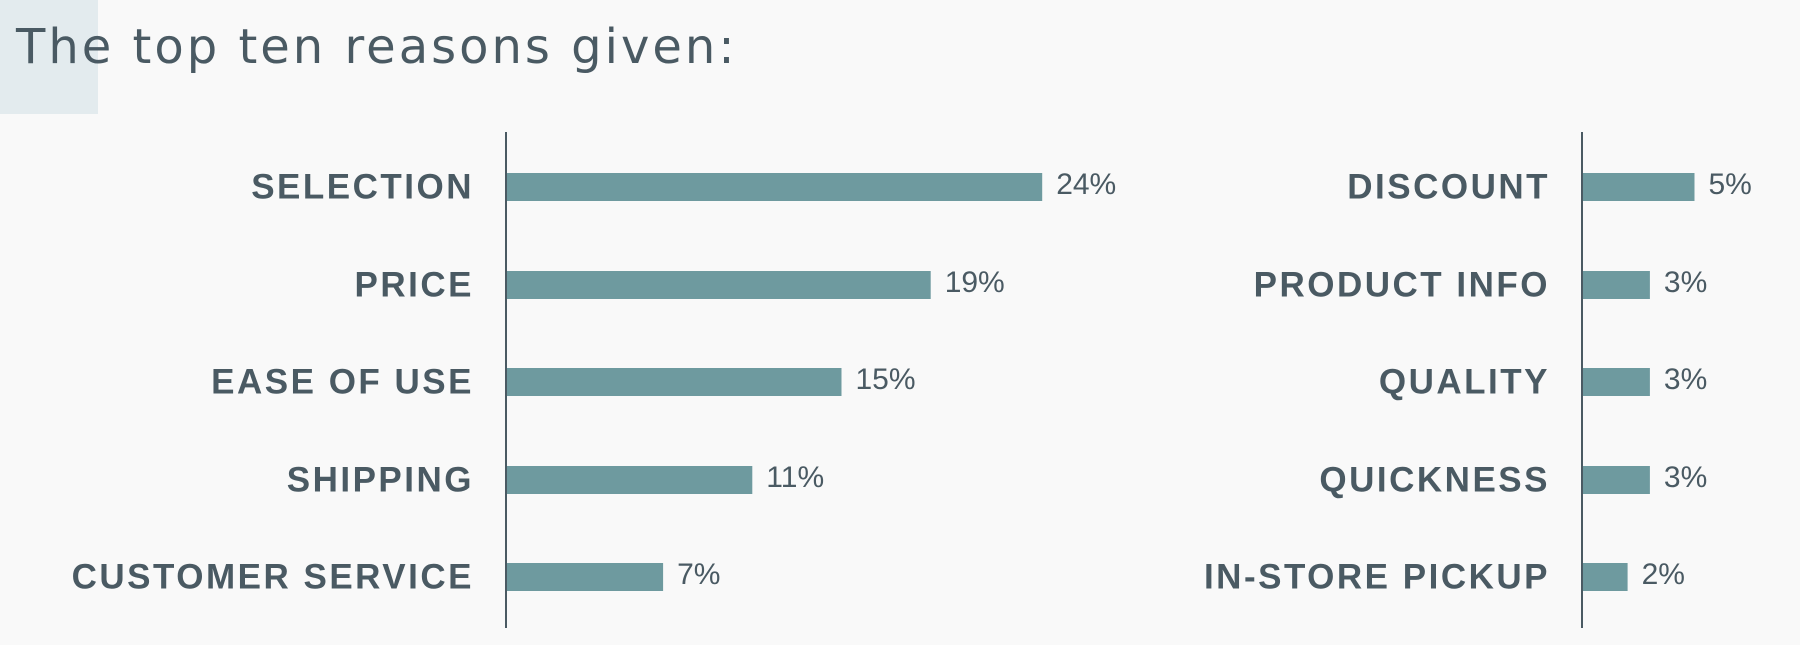 The height and width of the screenshot is (645, 1800). What do you see at coordinates (1464, 381) in the screenshot?
I see `category-label: QUALITY` at bounding box center [1464, 381].